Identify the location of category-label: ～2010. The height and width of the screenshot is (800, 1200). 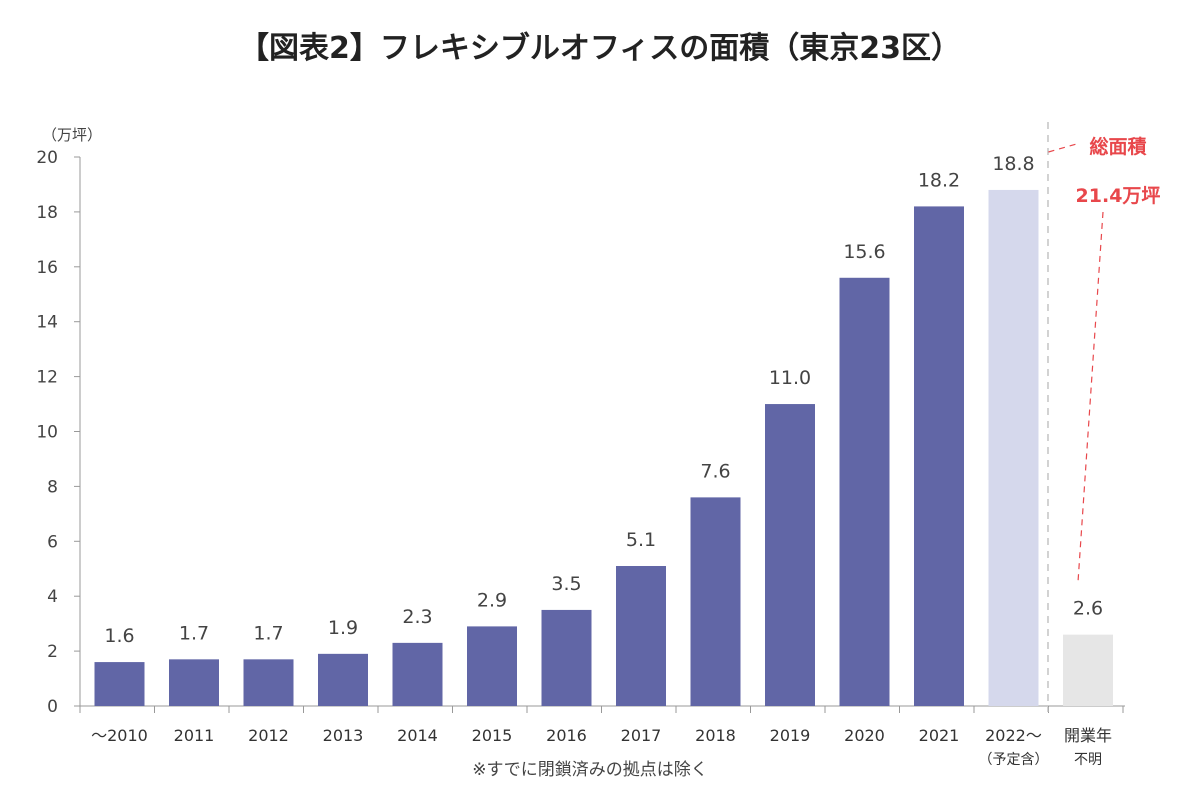
(119, 735).